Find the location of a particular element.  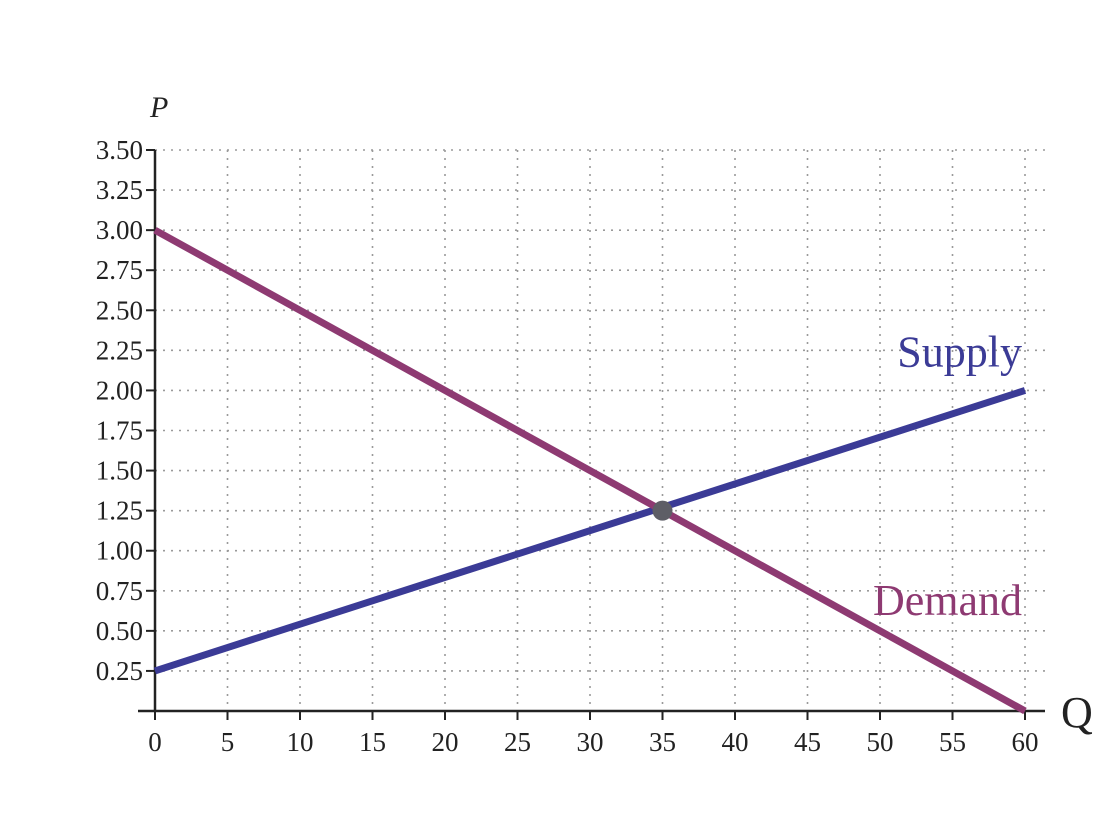

y-tick-label: 0.50 is located at coordinates (119, 631).